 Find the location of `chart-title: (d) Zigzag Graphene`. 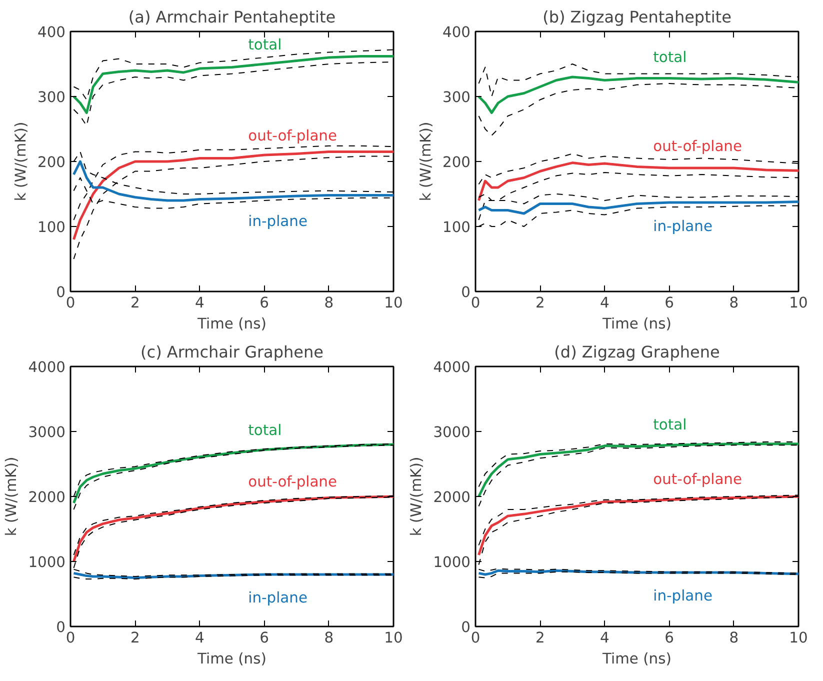

chart-title: (d) Zigzag Graphene is located at coordinates (637, 352).